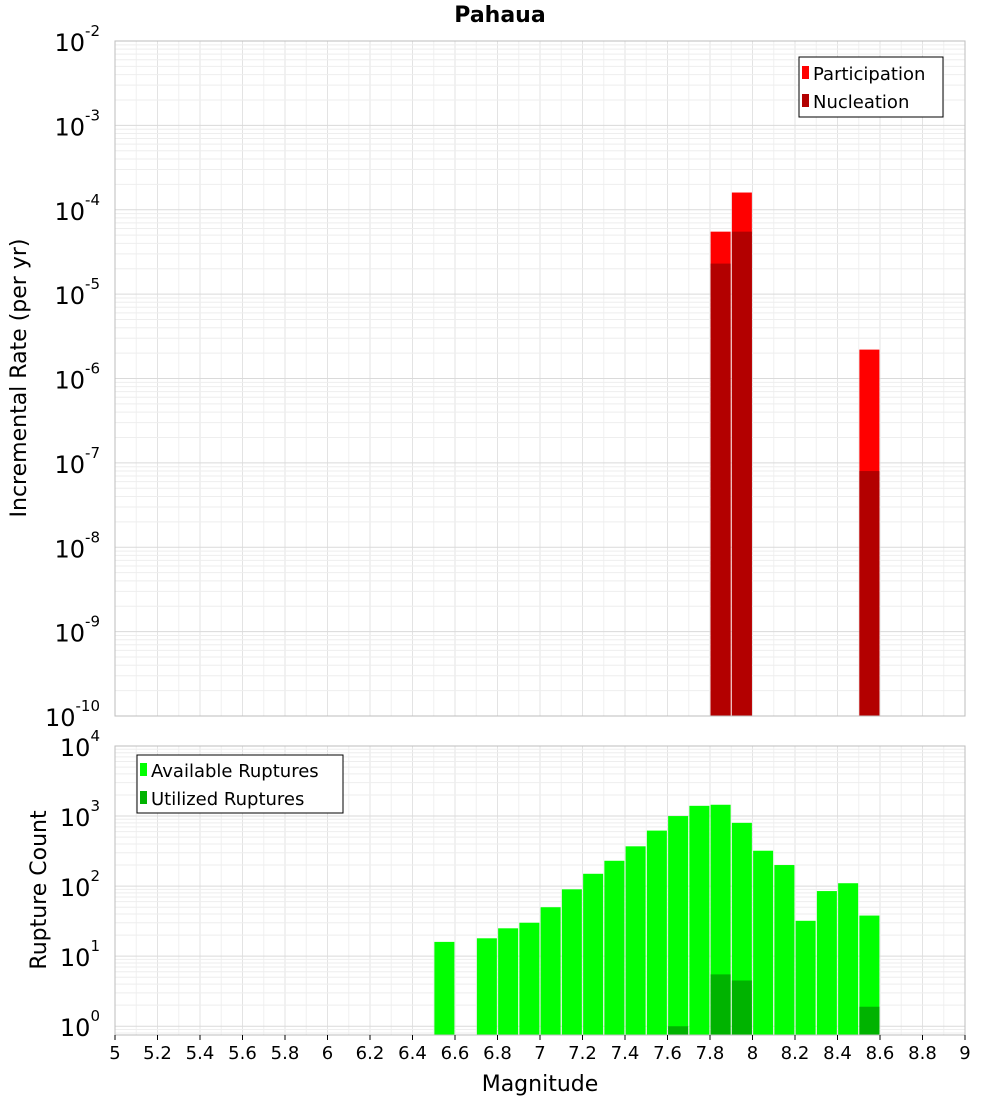 This screenshot has width=1000, height=1100. I want to click on rate-y-tick-label: 10⁻⁷, so click(77, 461).